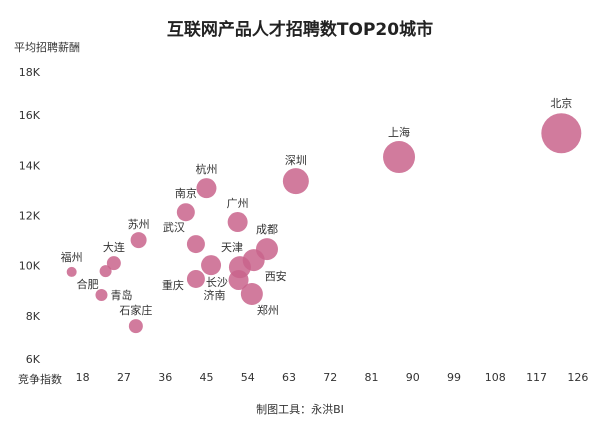  What do you see at coordinates (232, 247) in the screenshot?
I see `point-label: 天津` at bounding box center [232, 247].